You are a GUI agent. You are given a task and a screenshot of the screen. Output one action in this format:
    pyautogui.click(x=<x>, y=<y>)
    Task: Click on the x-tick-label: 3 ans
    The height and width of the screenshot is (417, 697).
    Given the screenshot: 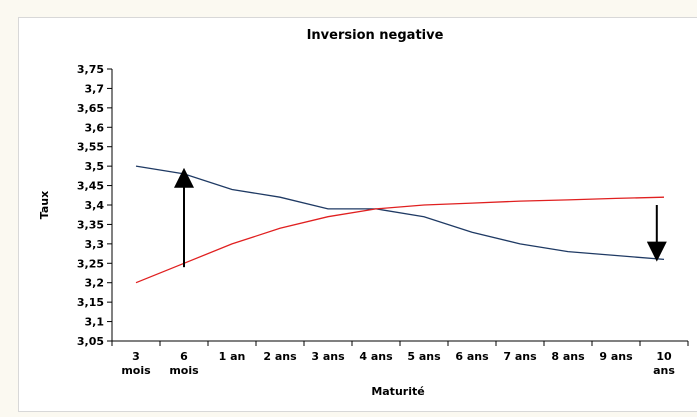 What is the action you would take?
    pyautogui.click(x=328, y=356)
    